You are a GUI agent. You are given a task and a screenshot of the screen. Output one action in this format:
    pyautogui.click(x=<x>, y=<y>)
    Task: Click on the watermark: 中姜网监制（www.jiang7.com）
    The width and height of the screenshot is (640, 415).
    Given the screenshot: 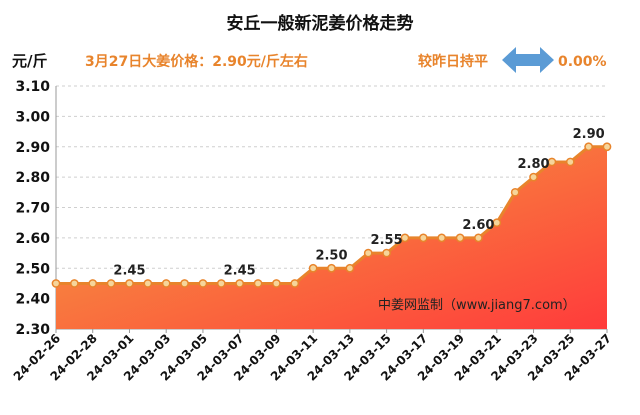 What is the action you would take?
    pyautogui.click(x=477, y=305)
    